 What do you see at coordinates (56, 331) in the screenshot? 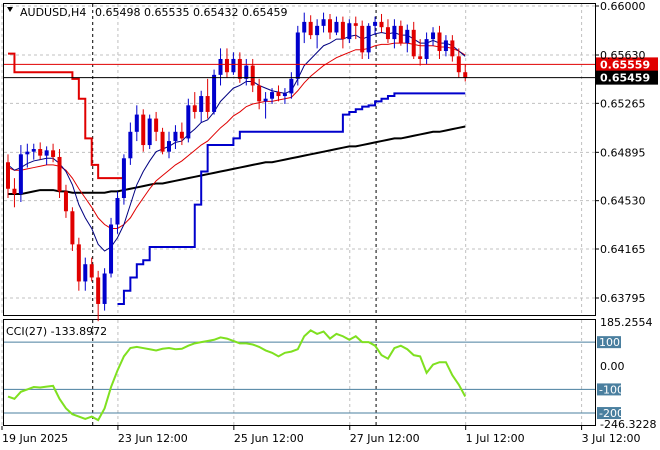
I see `cci-label: CCI(27) -133.8972` at bounding box center [56, 331].